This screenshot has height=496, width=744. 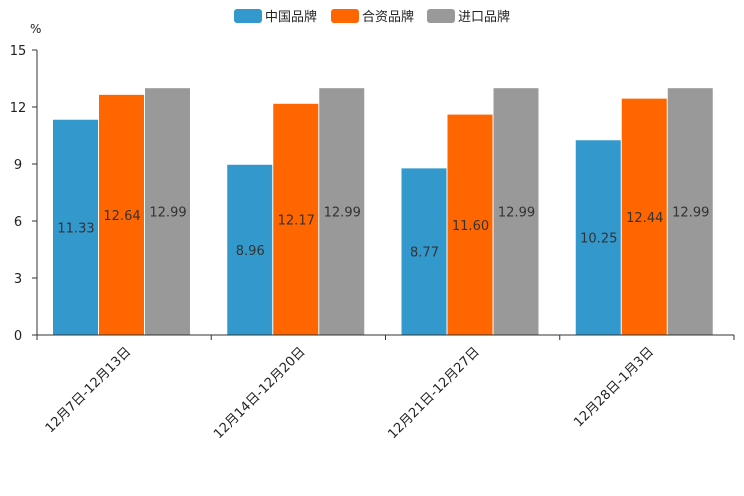 What do you see at coordinates (18, 279) in the screenshot?
I see `y-tick-label: 3` at bounding box center [18, 279].